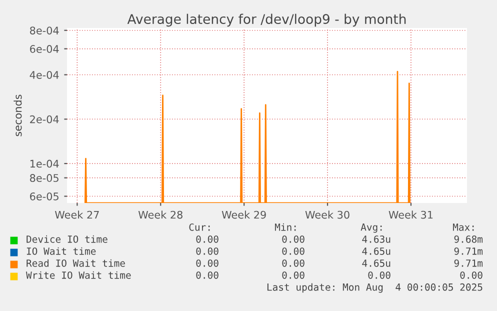 The image size is (497, 311). I want to click on y-tick-label: 8e-04, so click(44, 30).